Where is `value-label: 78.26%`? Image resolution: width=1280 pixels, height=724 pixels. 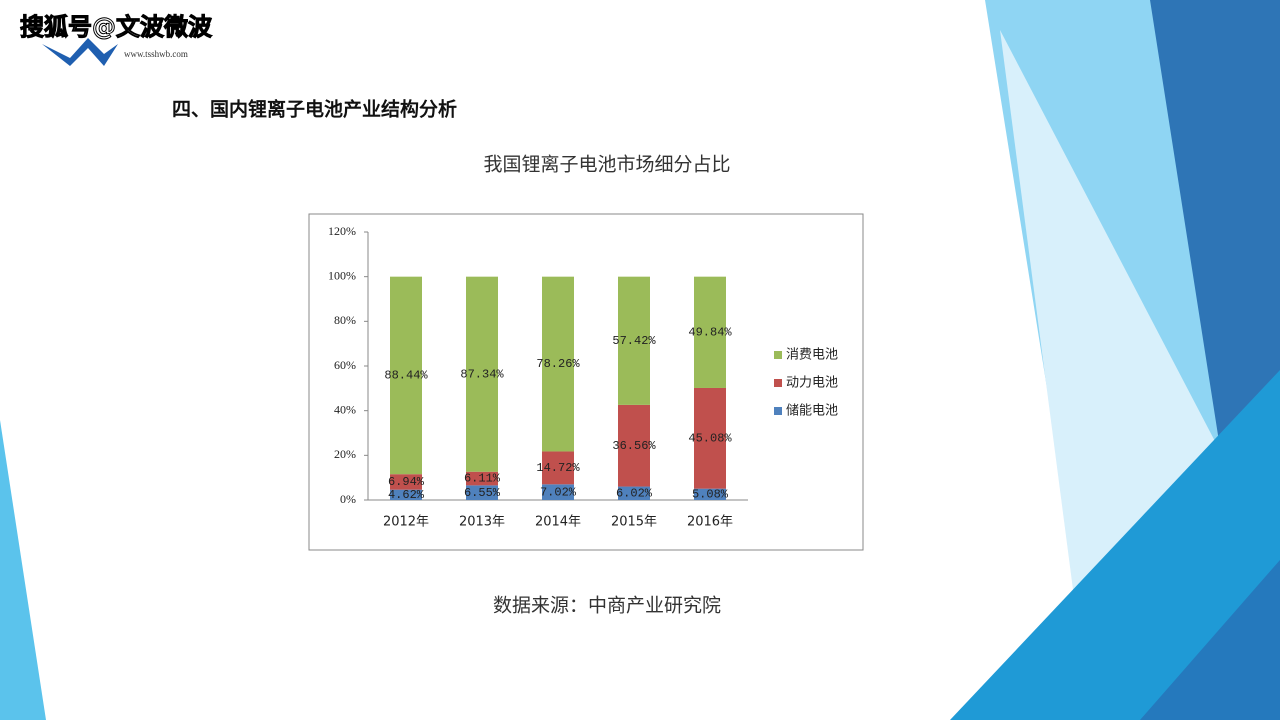 value-label: 78.26% is located at coordinates (558, 364).